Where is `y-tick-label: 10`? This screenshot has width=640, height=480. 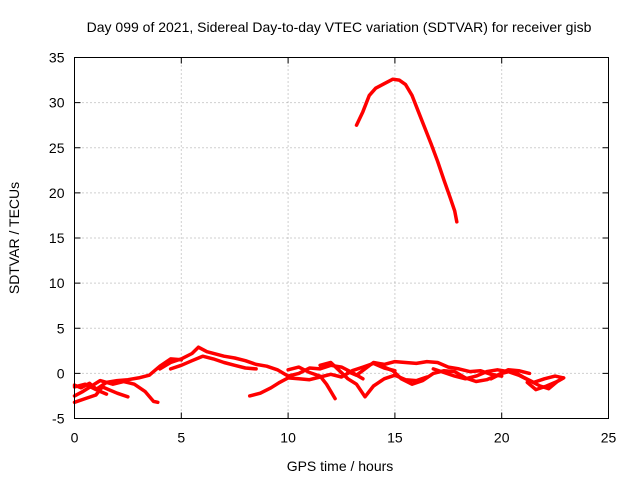 y-tick-label: 10 is located at coordinates (57, 283).